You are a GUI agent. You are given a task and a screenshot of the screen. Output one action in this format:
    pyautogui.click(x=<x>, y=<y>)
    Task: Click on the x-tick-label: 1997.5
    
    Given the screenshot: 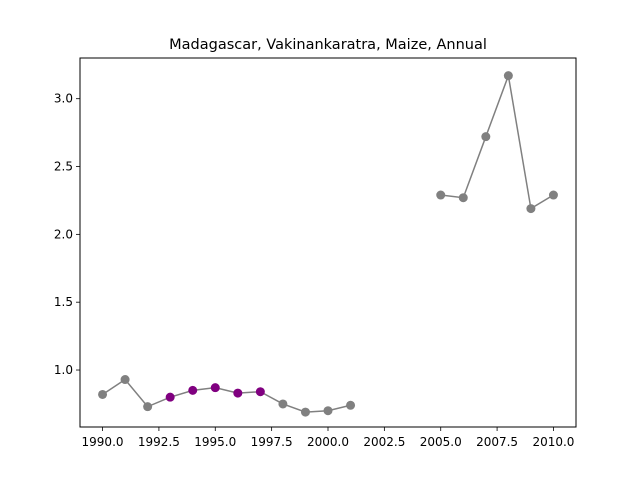 What is the action you would take?
    pyautogui.click(x=272, y=442)
    